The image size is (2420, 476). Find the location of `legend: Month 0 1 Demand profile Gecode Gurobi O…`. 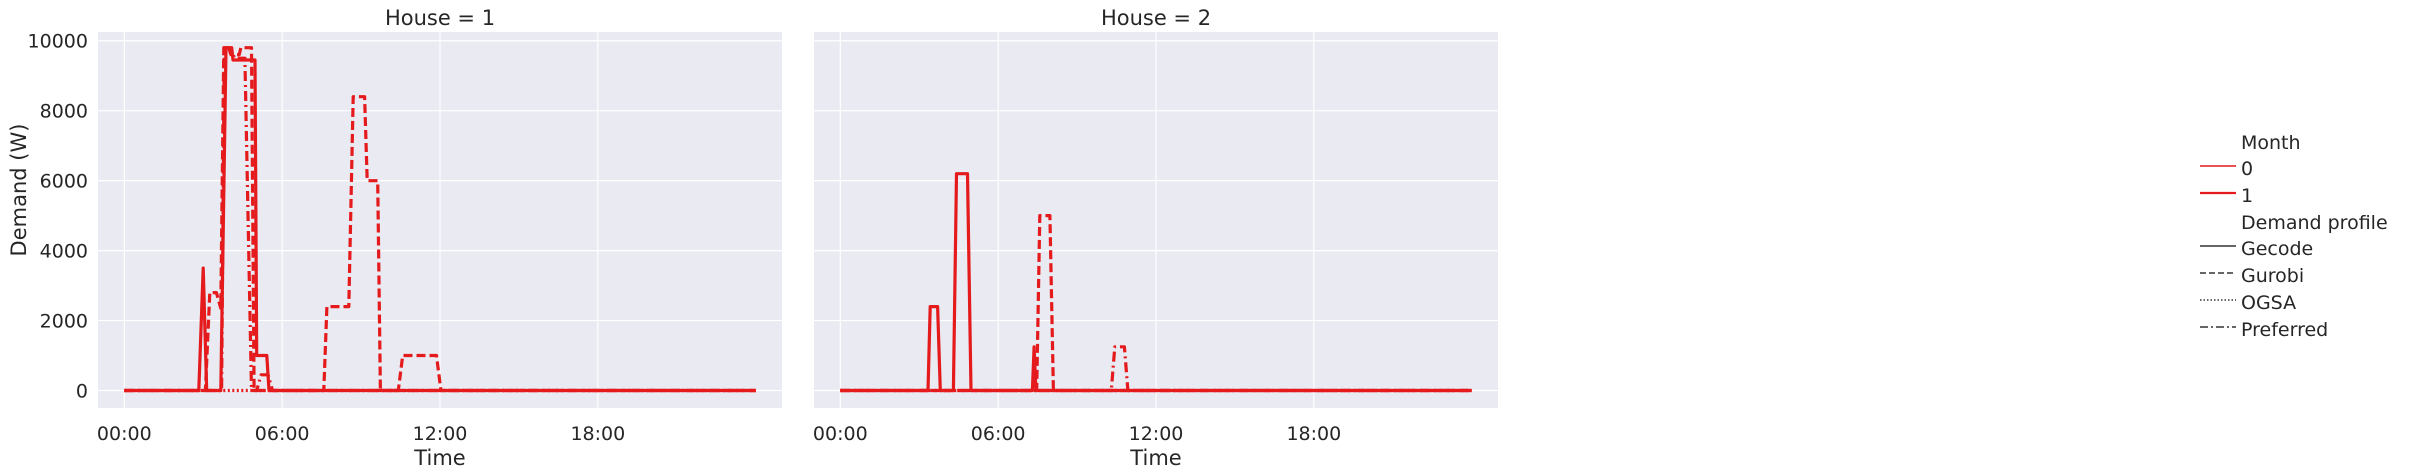

legend: Month 0 1 Demand profile Gecode Gurobi O… is located at coordinates (2294, 236).